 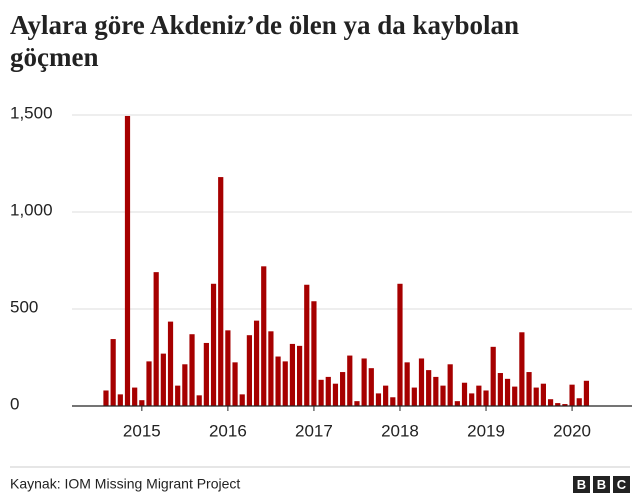 I want to click on y-tick-label: 1,000, so click(x=31, y=209).